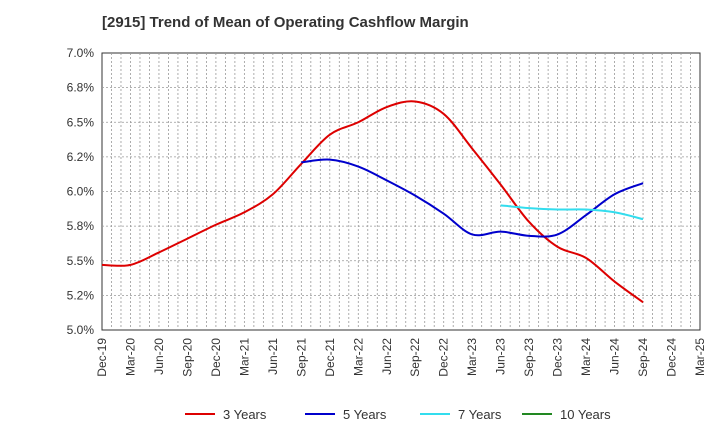 This screenshot has height=440, width=720. Describe the element at coordinates (643, 357) in the screenshot. I see `x-tick-label: Sep-24` at that location.